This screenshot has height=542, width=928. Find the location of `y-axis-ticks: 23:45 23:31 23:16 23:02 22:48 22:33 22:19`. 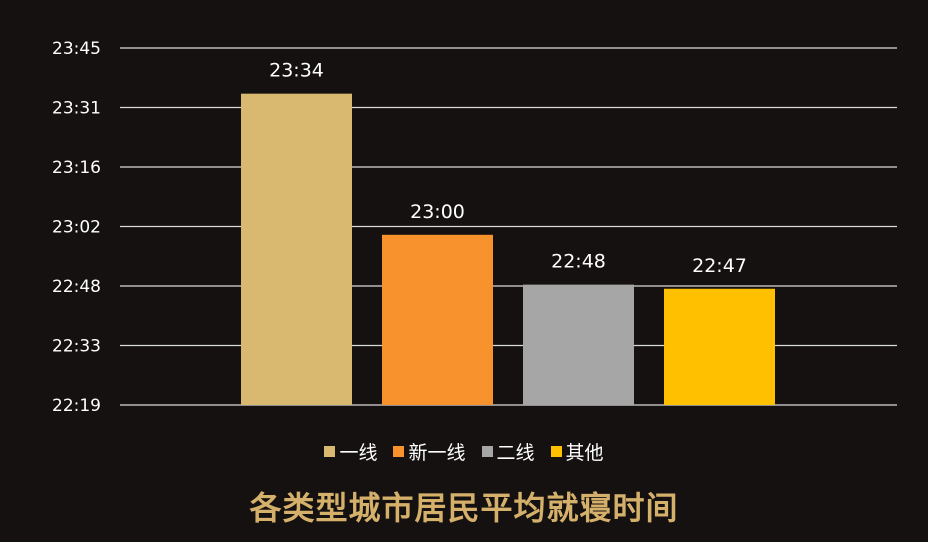

y-axis-ticks: 23:45 23:31 23:16 23:02 22:48 22:33 22:19 is located at coordinates (76, 227).